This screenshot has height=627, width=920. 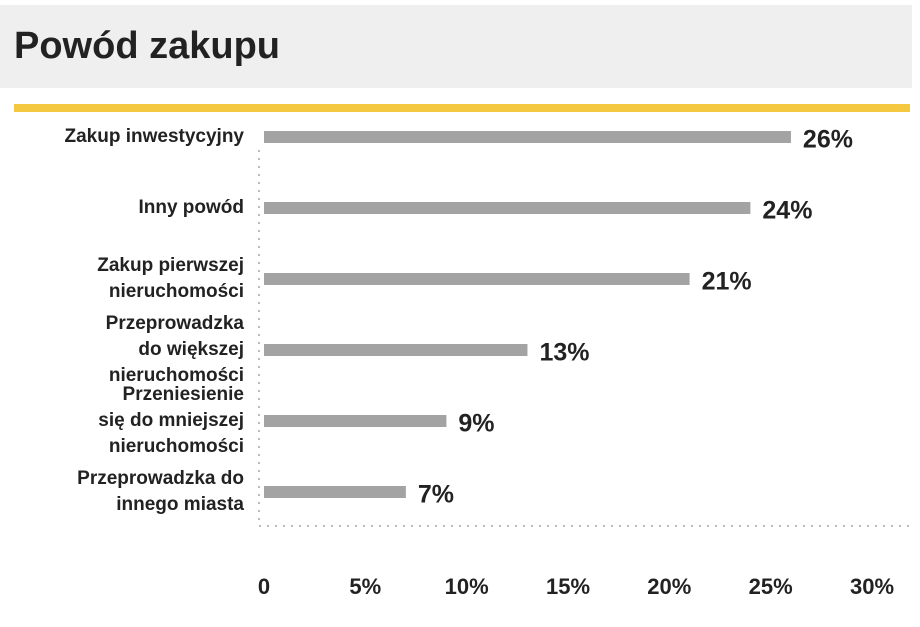 What do you see at coordinates (476, 424) in the screenshot?
I see `value-label: 9%` at bounding box center [476, 424].